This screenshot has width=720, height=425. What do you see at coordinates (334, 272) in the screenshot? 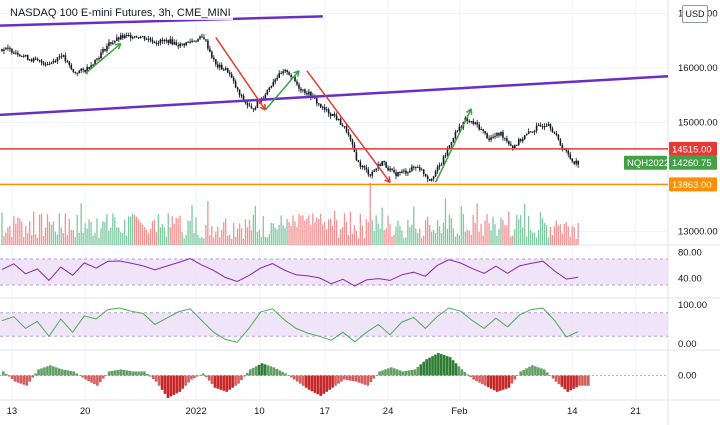
I see `rsi-band` at bounding box center [334, 272].